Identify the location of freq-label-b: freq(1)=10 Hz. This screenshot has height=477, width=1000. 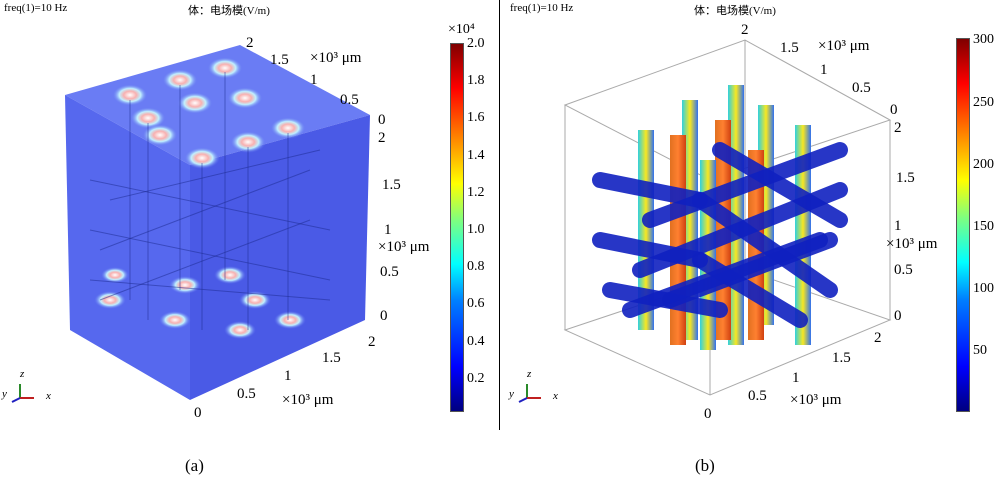
(542, 8).